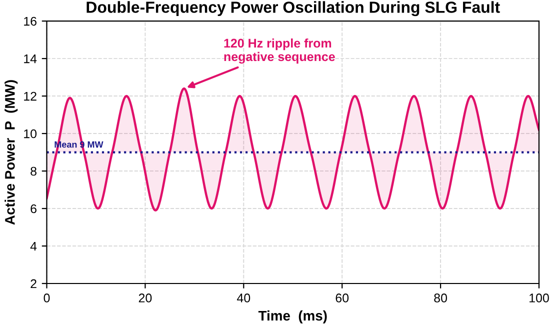 Image resolution: width=550 pixels, height=324 pixels. What do you see at coordinates (30, 133) in the screenshot?
I see `y-tick-label: 10` at bounding box center [30, 133].